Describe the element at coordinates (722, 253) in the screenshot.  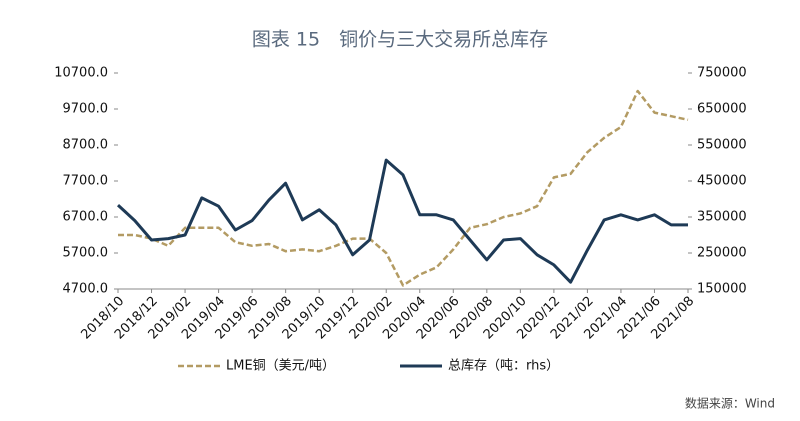
I see `y2-tick-label: 250000` at that location.